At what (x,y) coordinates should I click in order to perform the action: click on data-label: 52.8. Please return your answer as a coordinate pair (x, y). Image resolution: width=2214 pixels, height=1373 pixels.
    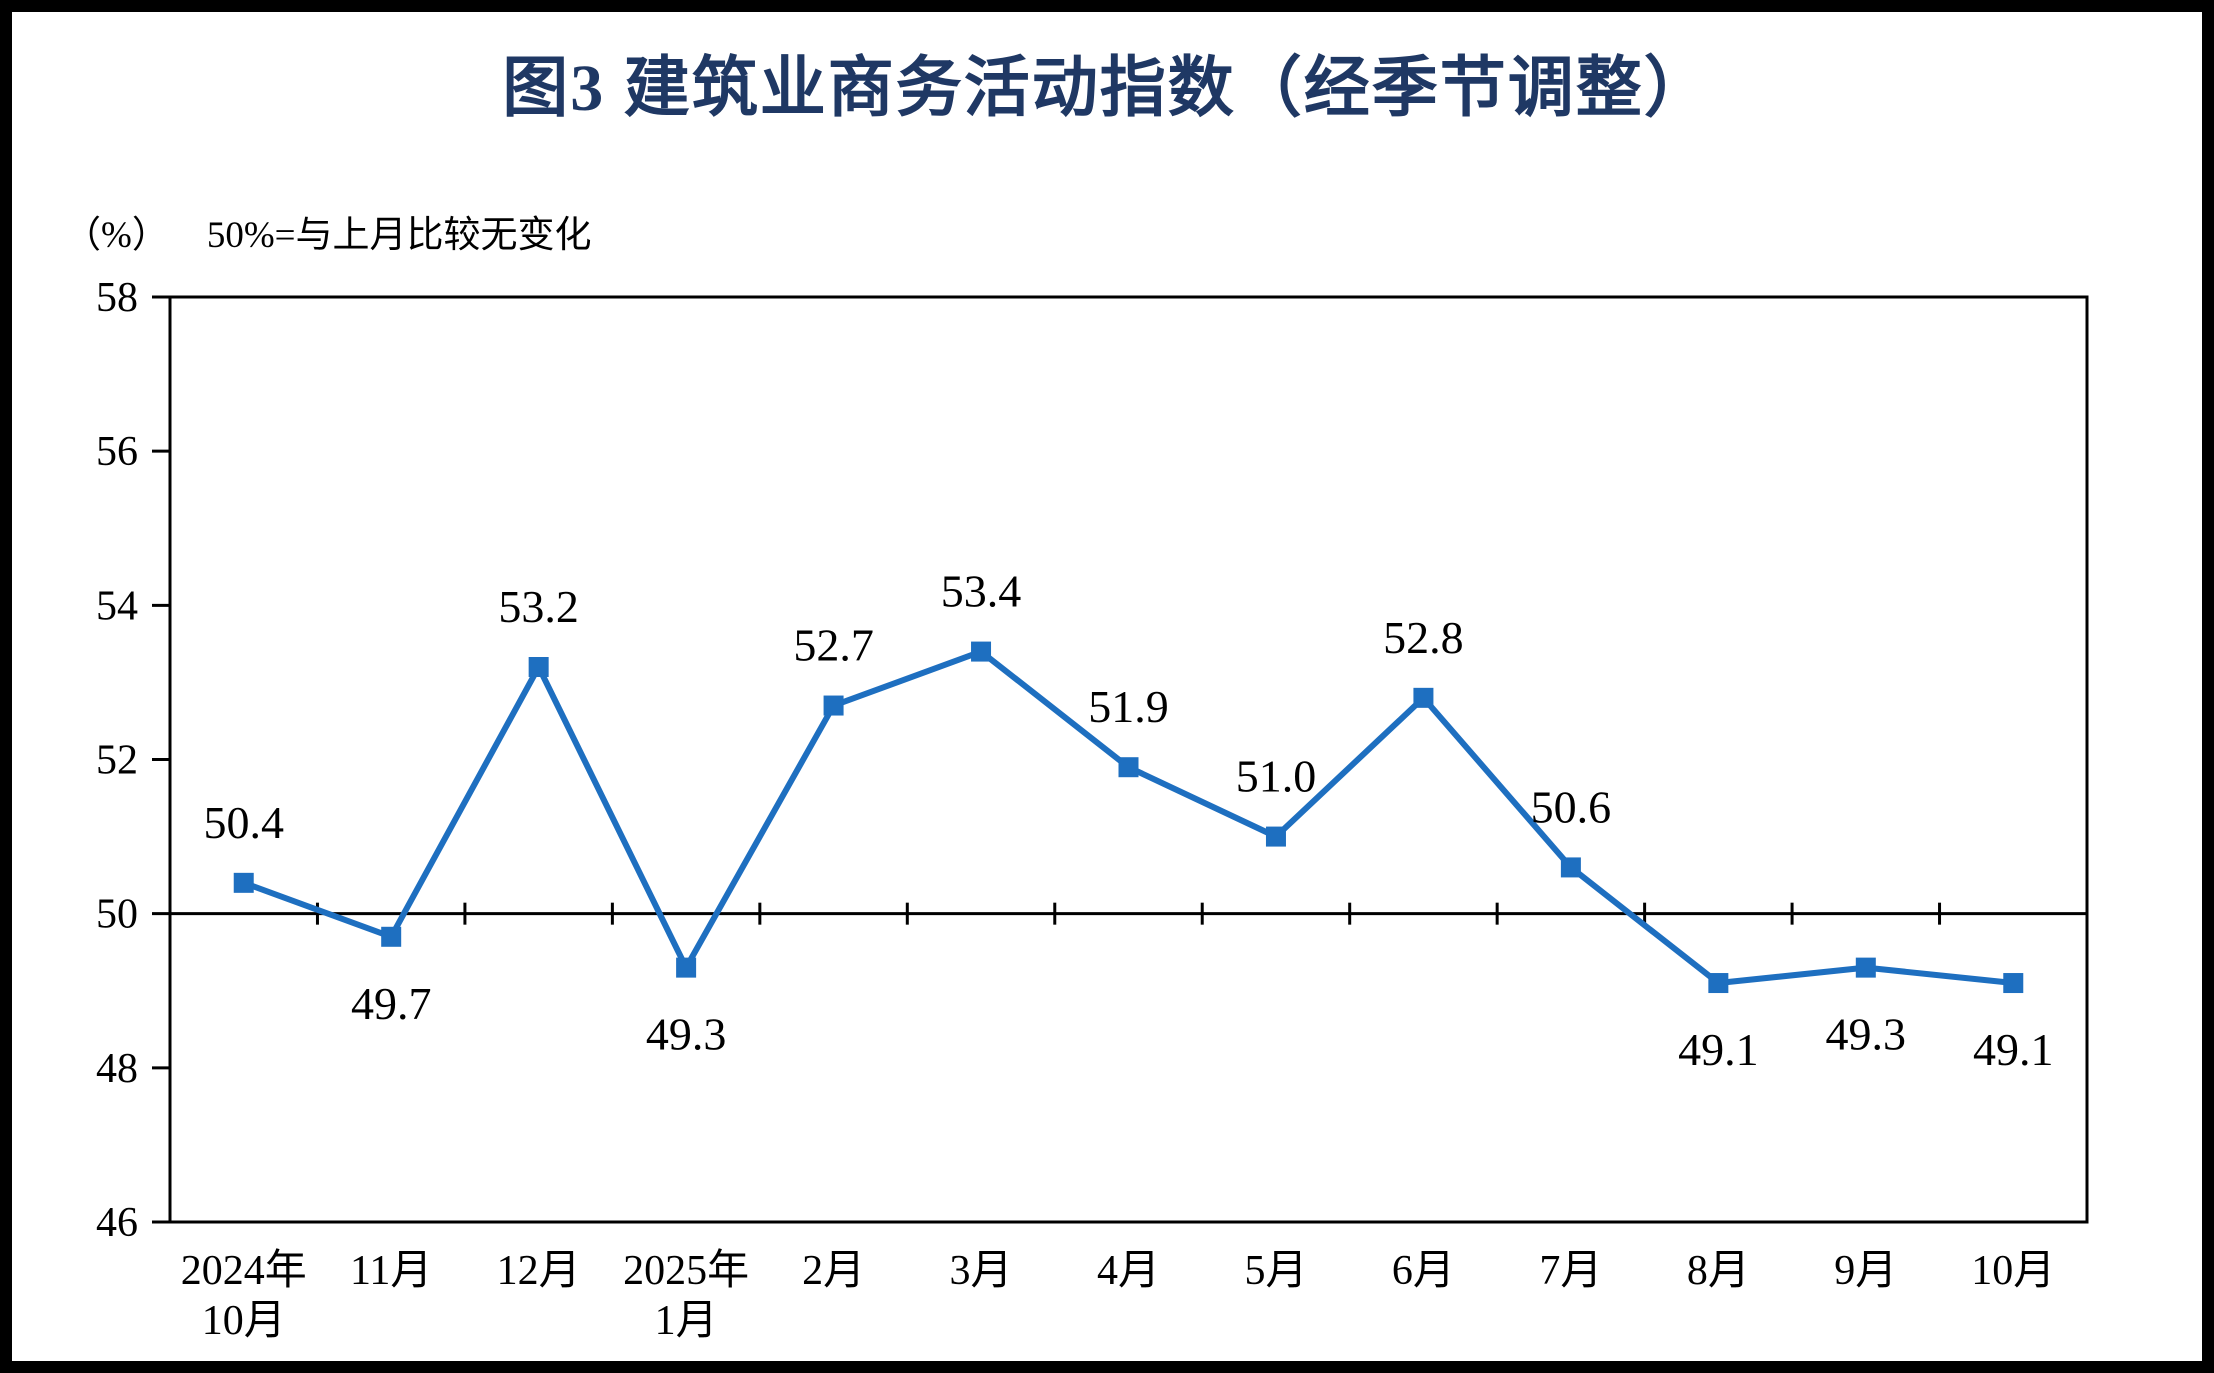
    Looking at the image, I should click on (1423, 637).